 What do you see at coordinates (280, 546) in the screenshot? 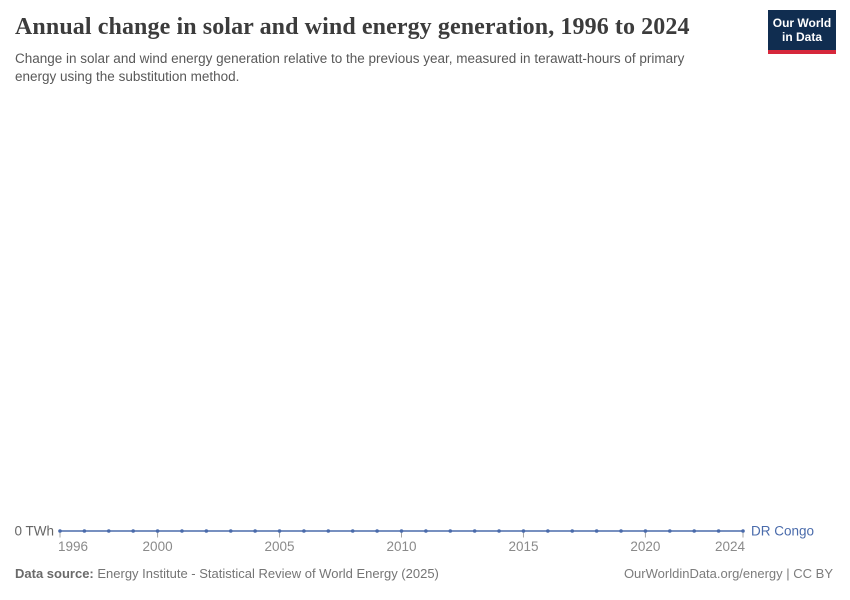
I see `x-axis-label: 2005` at bounding box center [280, 546].